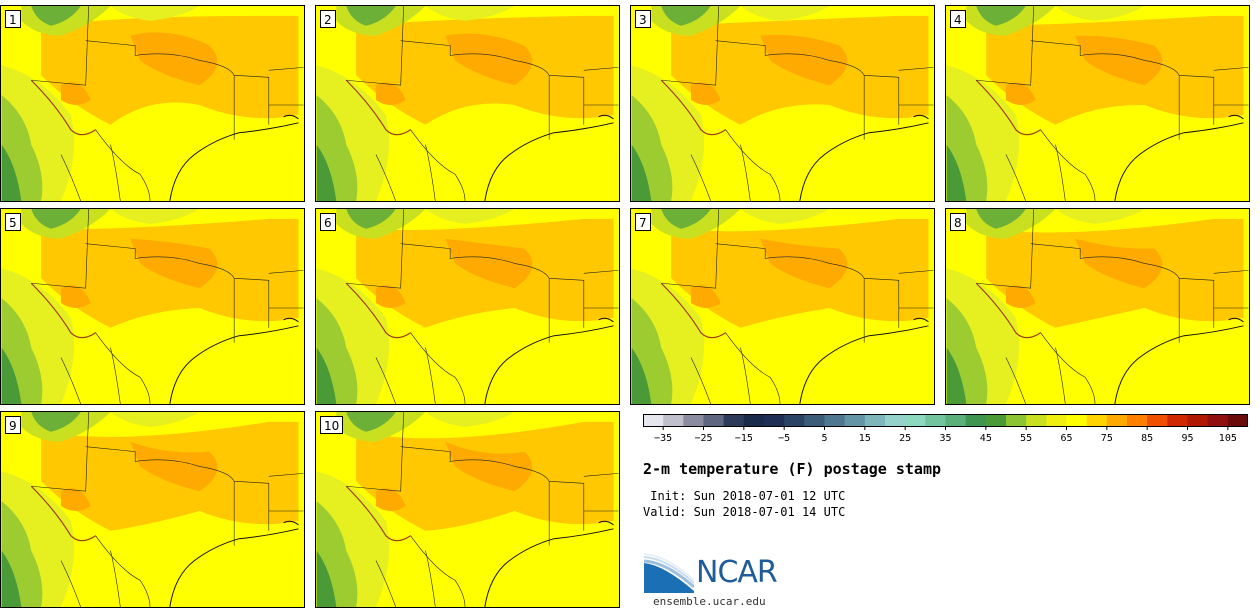  Describe the element at coordinates (958, 19) in the screenshot. I see `panel-number: 4` at that location.